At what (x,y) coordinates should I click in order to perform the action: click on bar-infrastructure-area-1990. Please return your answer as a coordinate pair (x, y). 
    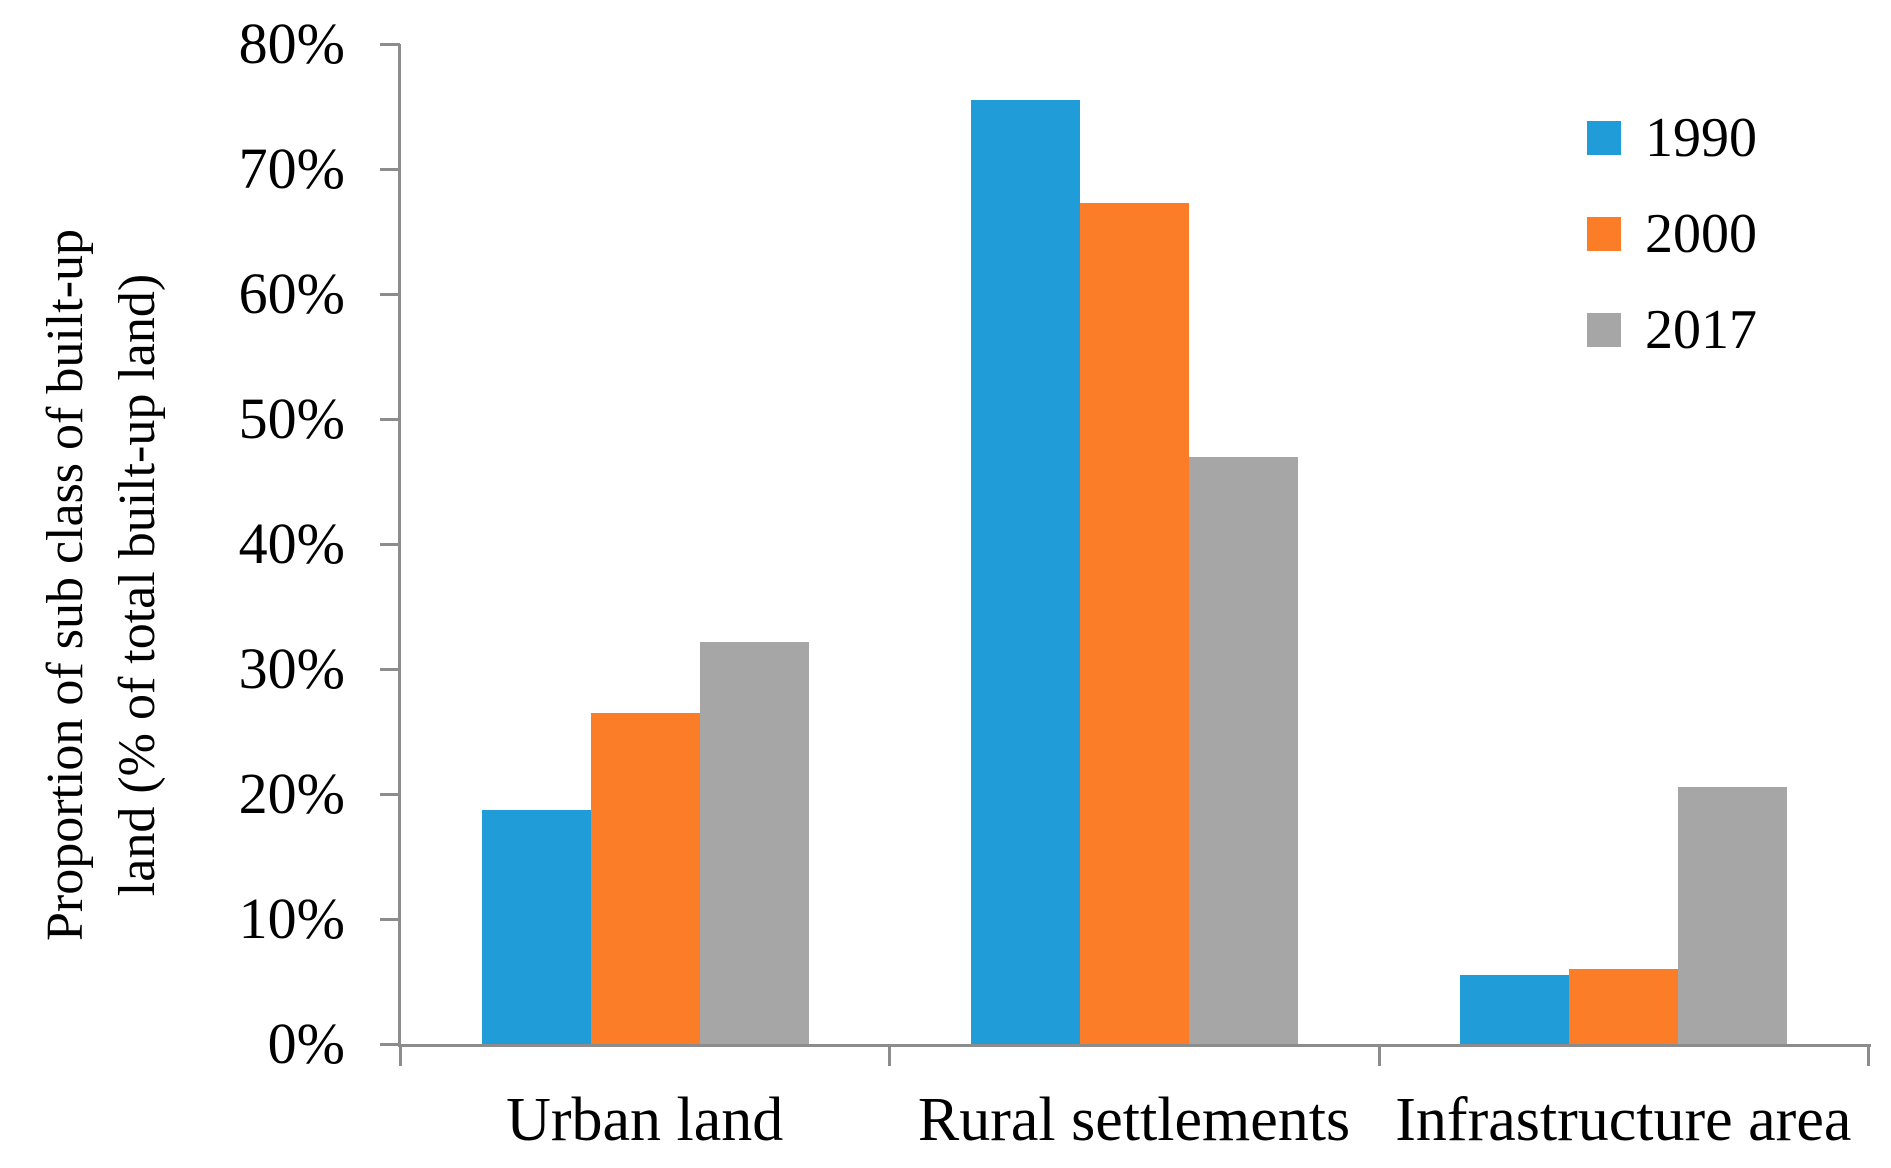
    Looking at the image, I should click on (1515, 1009).